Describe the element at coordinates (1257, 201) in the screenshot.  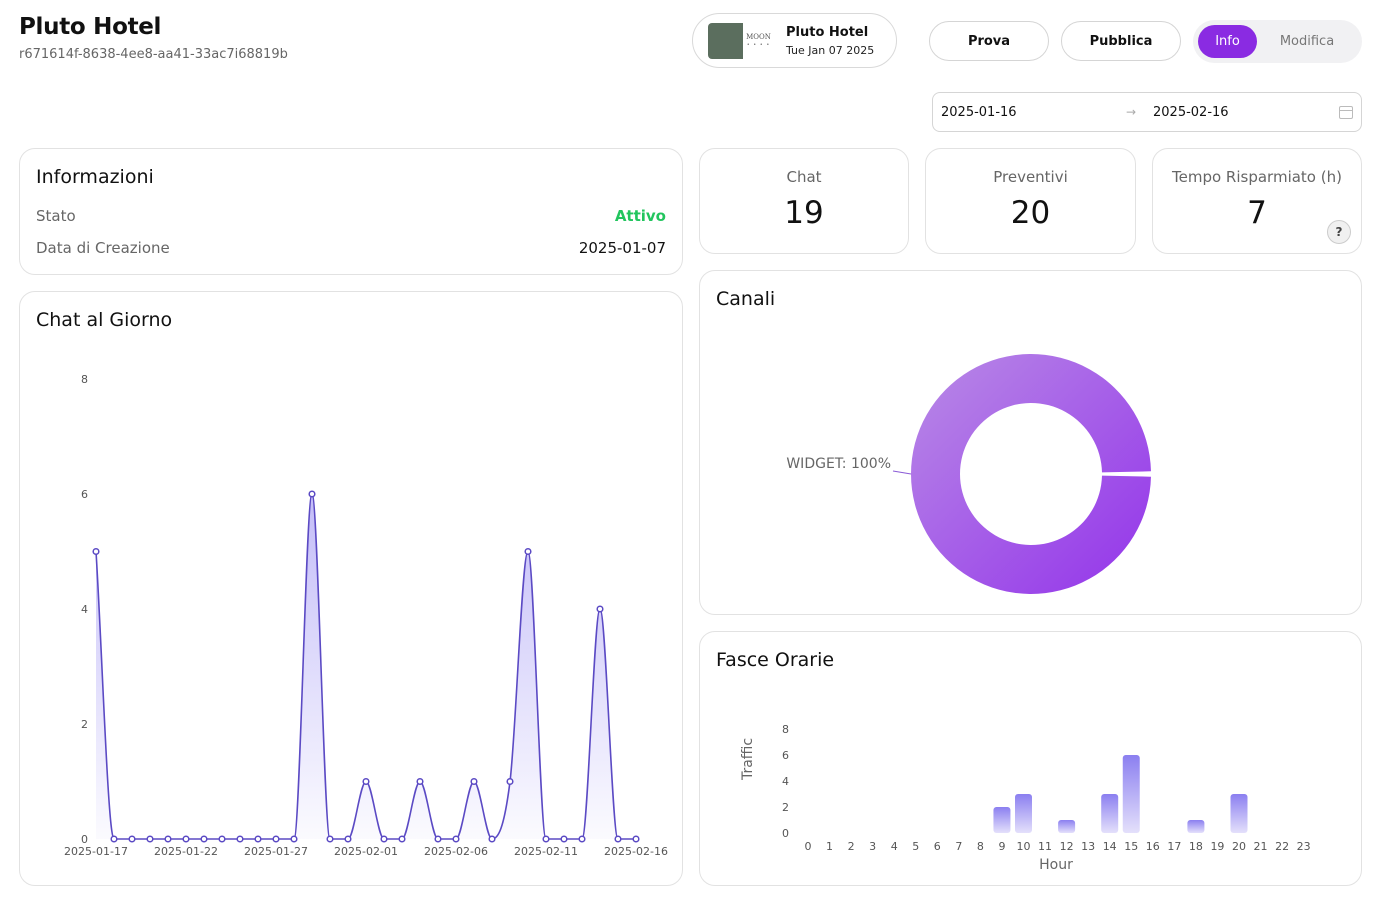
I see `tempo-stat-card: Tempo Risparmiato (h) 7 ?` at that location.